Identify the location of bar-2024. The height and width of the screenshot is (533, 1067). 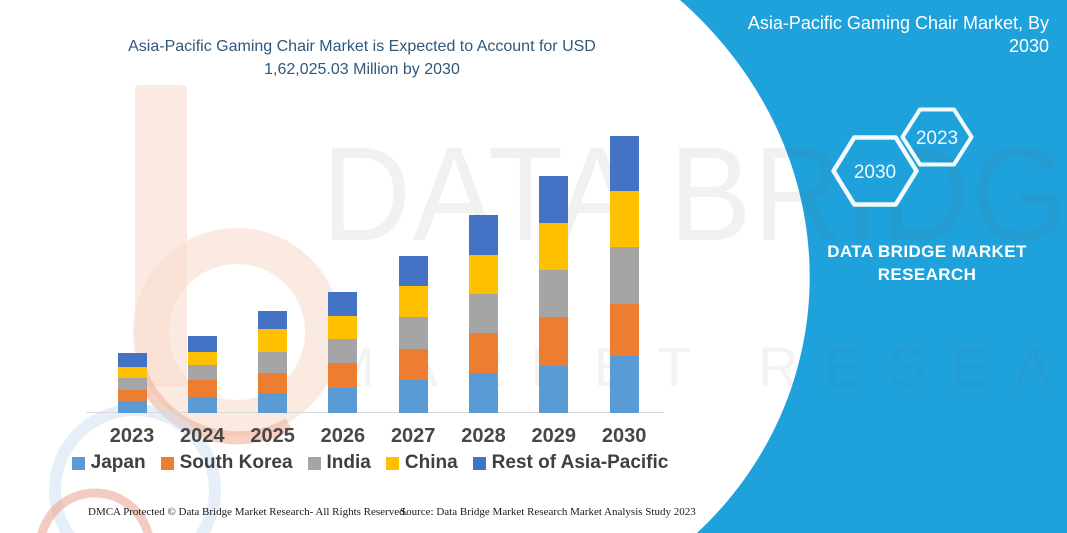
(202, 374).